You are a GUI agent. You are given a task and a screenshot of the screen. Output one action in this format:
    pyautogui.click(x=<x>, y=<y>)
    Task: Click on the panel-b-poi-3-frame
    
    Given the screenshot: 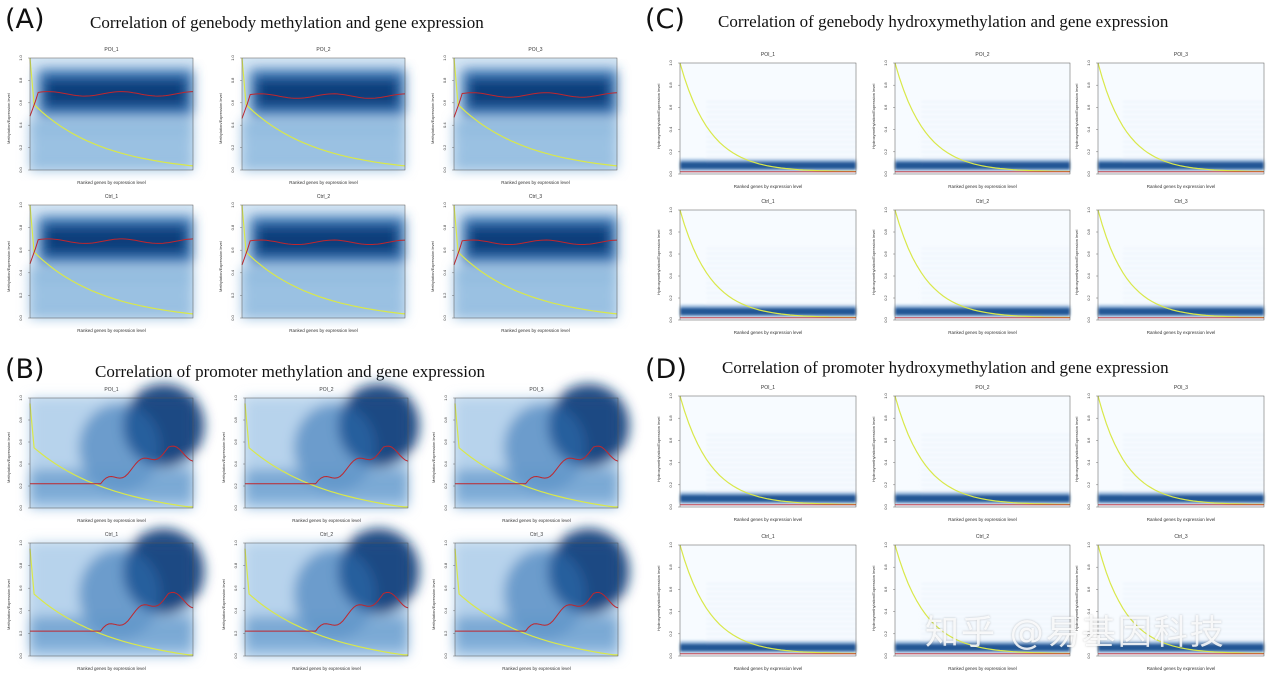 What is the action you would take?
    pyautogui.click(x=536, y=453)
    